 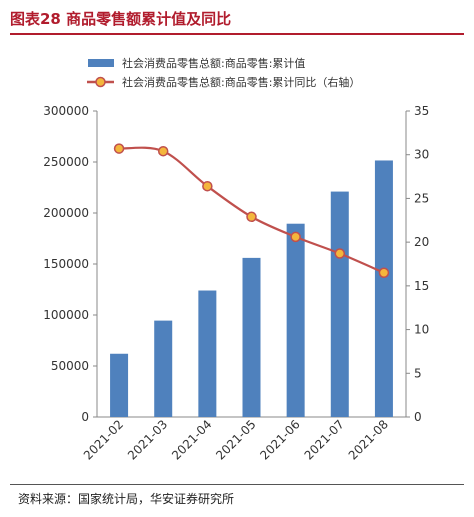 I want to click on right-tick-label: 0, so click(x=418, y=417).